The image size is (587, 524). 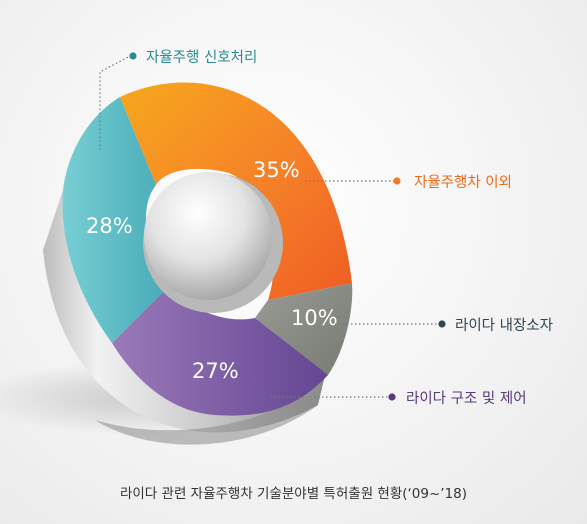 What do you see at coordinates (215, 371) in the screenshot?
I see `slice-value-label: 27%` at bounding box center [215, 371].